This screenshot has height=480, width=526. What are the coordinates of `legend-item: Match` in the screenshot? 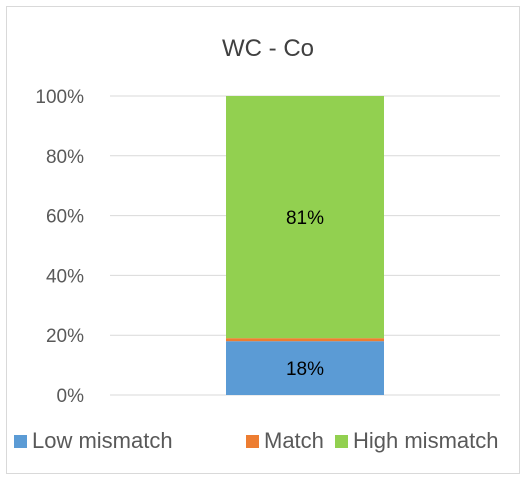 It's located at (285, 440).